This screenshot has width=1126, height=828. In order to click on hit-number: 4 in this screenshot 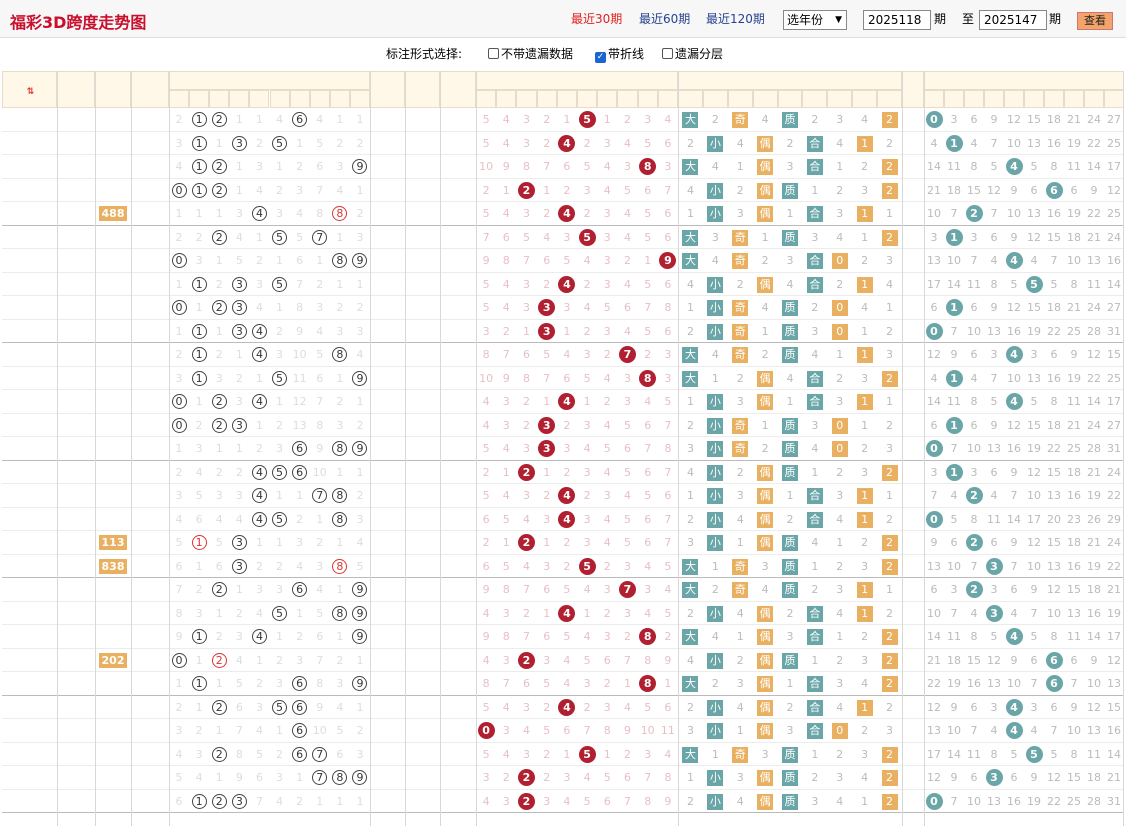, I will do `click(259, 519)`.